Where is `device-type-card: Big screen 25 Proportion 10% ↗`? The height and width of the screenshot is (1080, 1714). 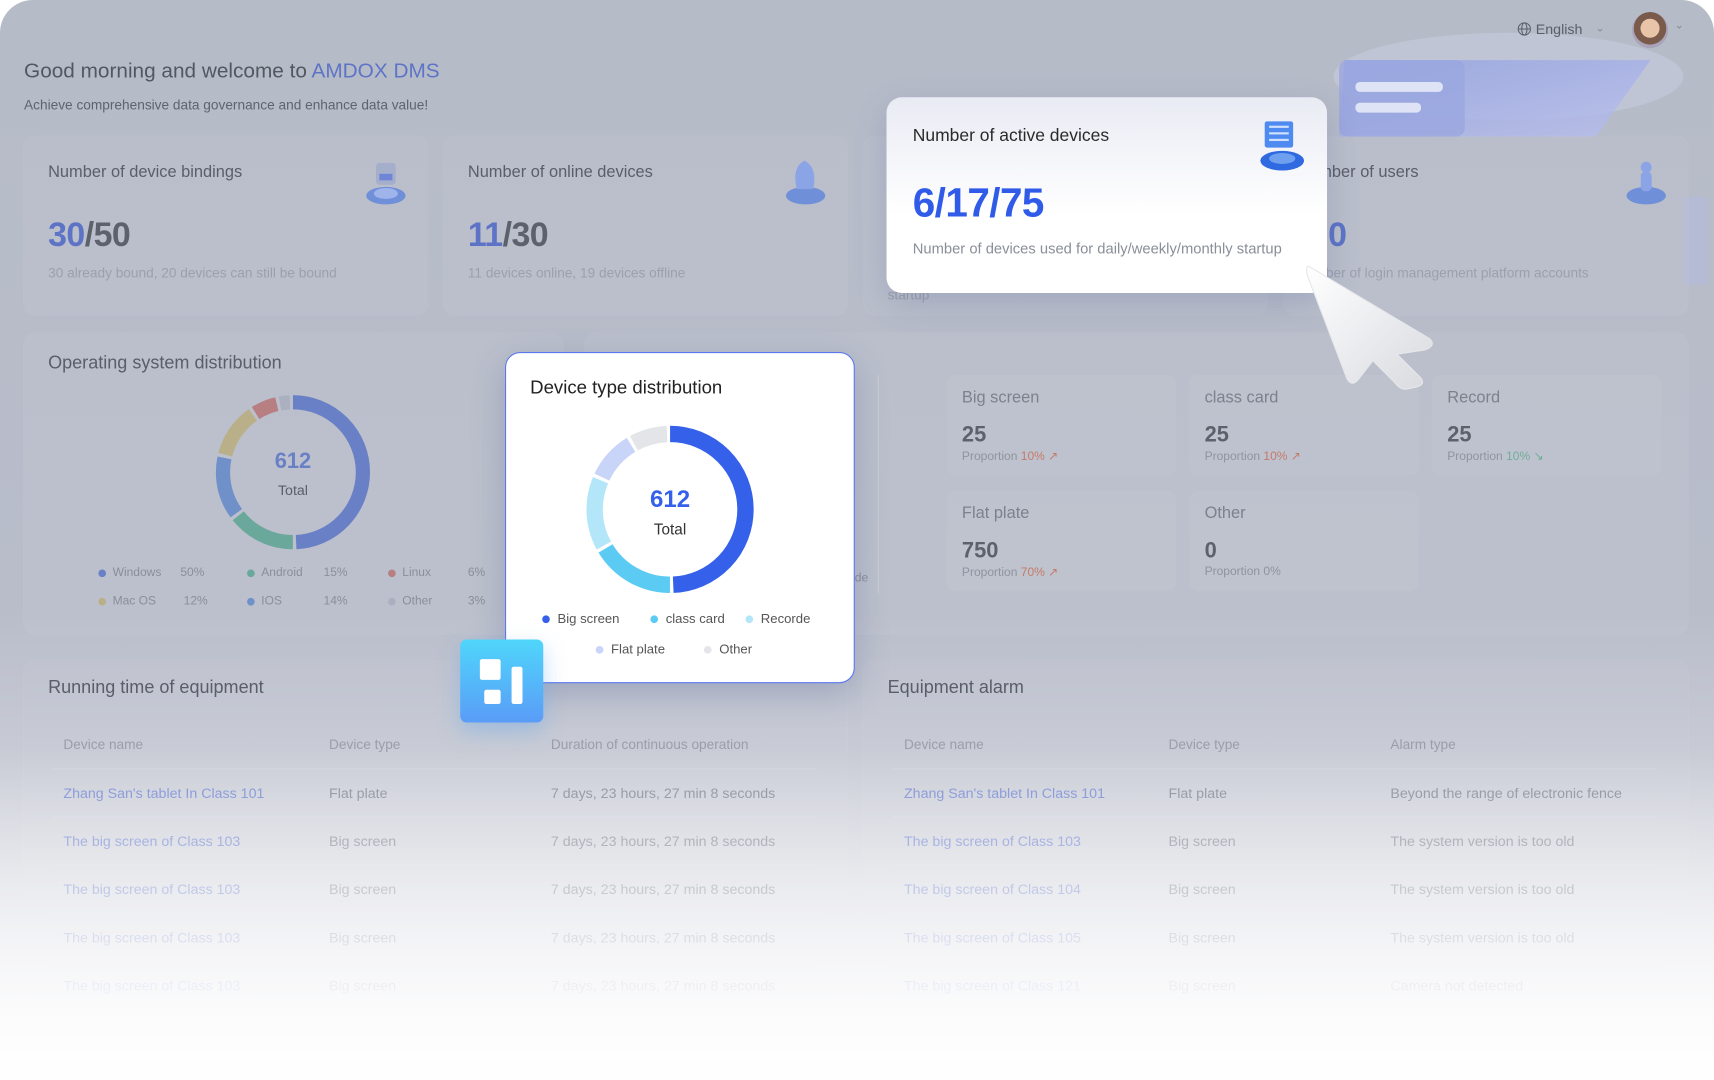 device-type-card: Big screen 25 Proportion 10% ↗ is located at coordinates (1061, 425).